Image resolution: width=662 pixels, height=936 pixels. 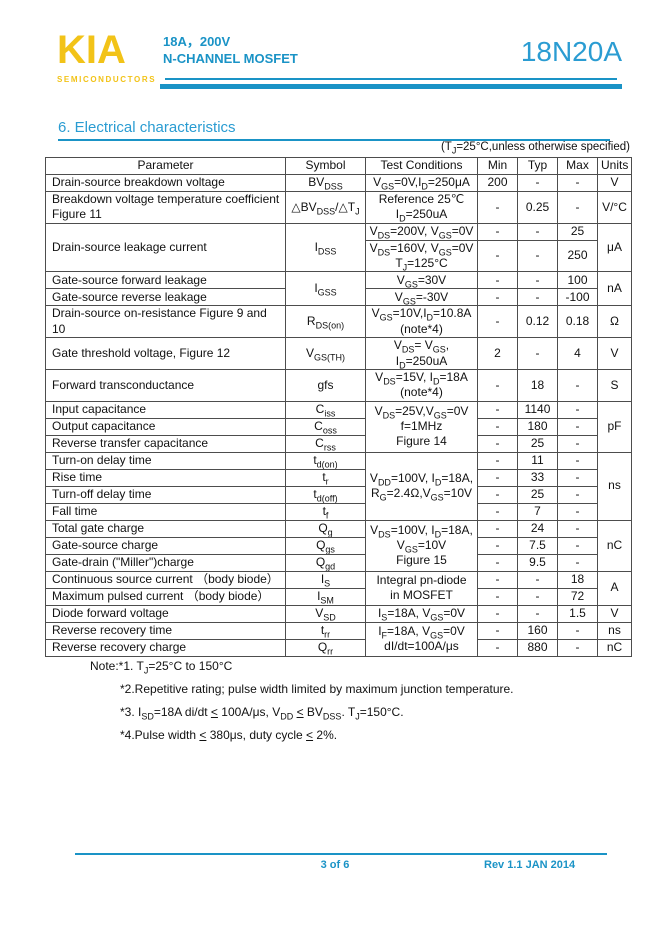 What do you see at coordinates (537, 460) in the screenshot?
I see `typ-cell: 11` at bounding box center [537, 460].